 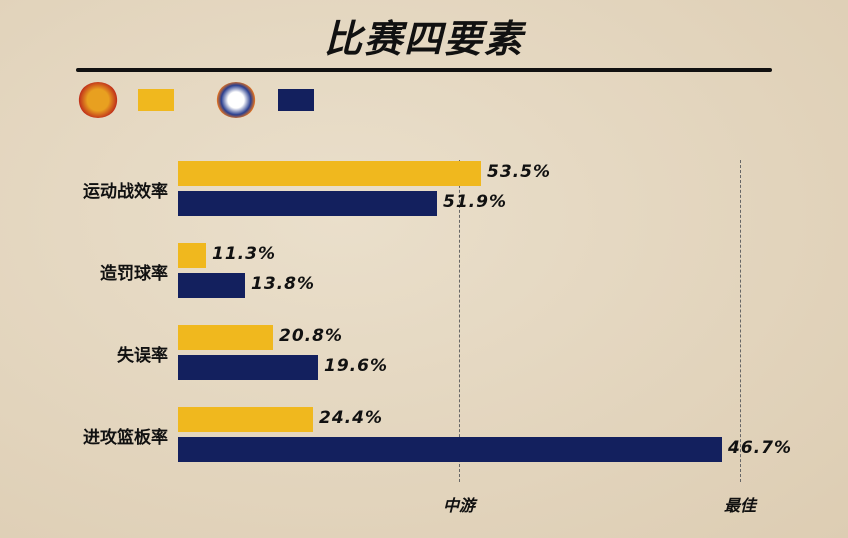 What do you see at coordinates (283, 284) in the screenshot?
I see `data-label: 13.8%` at bounding box center [283, 284].